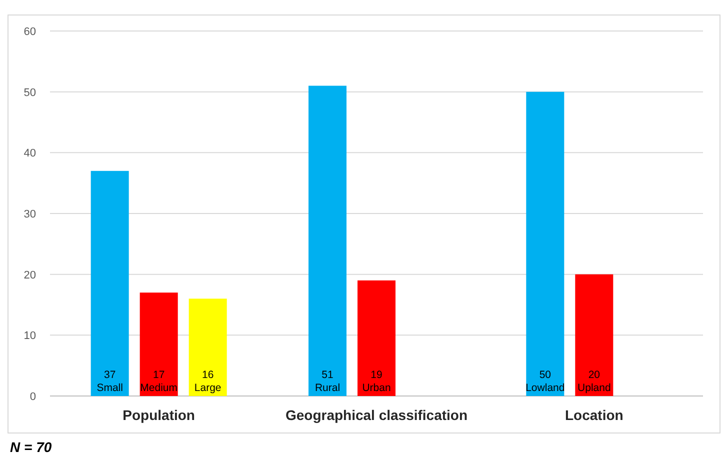  I want to click on x-tick-label: Population, so click(158, 415).